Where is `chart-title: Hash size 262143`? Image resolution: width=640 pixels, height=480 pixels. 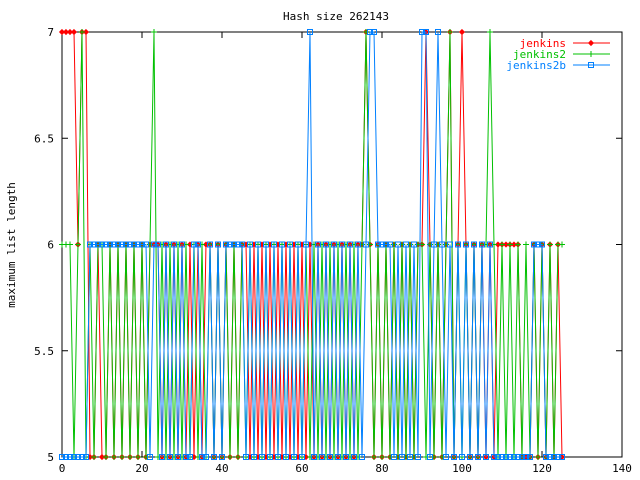 chart-title: Hash size 262143 is located at coordinates (336, 16).